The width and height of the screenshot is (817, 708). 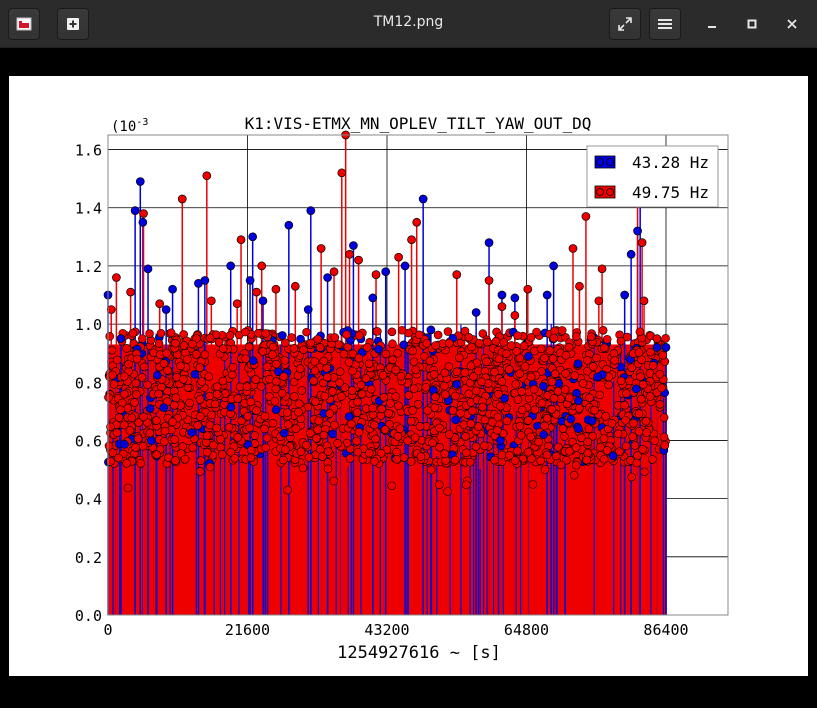 What do you see at coordinates (665, 24) in the screenshot?
I see `menu-button` at bounding box center [665, 24].